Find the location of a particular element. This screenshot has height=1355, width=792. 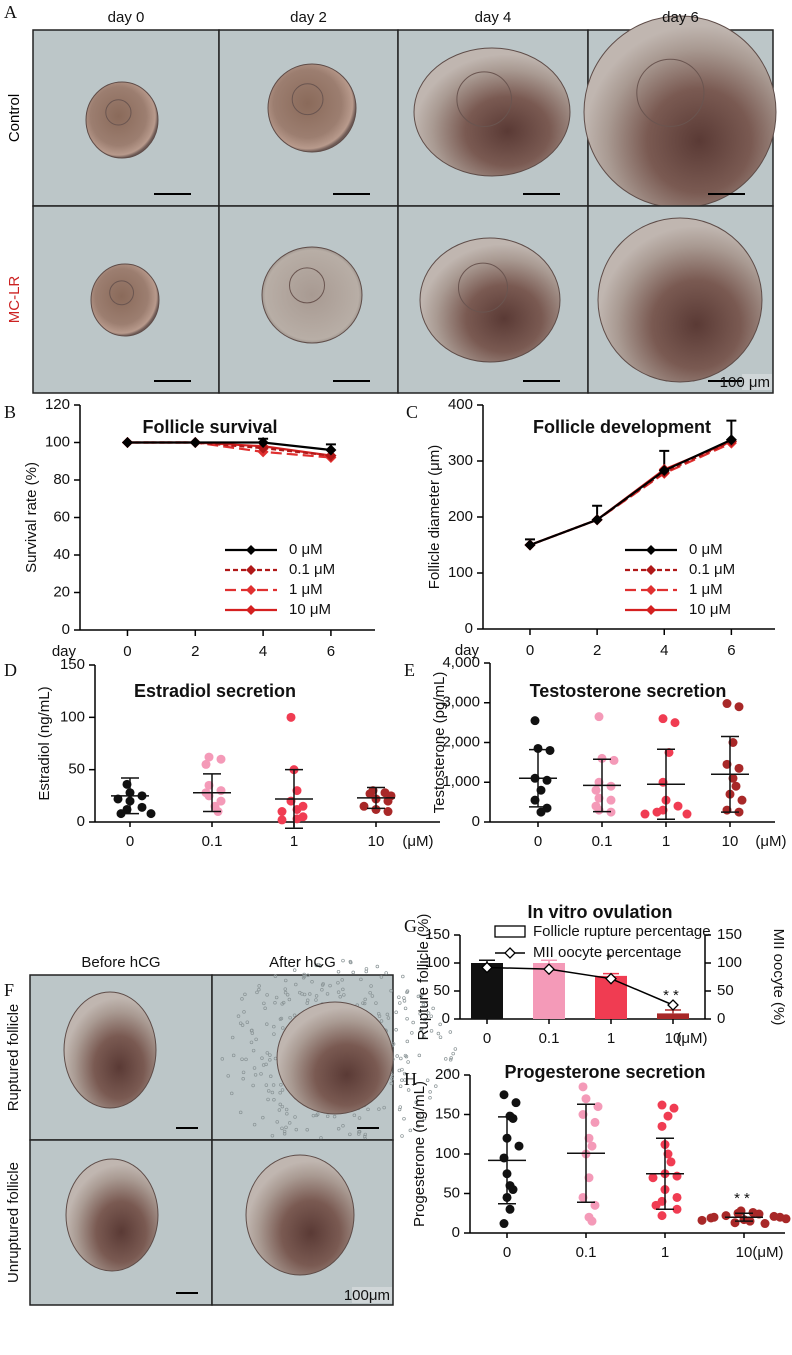

chart-title: Progesterone secretion is located at coordinates (604, 1072).